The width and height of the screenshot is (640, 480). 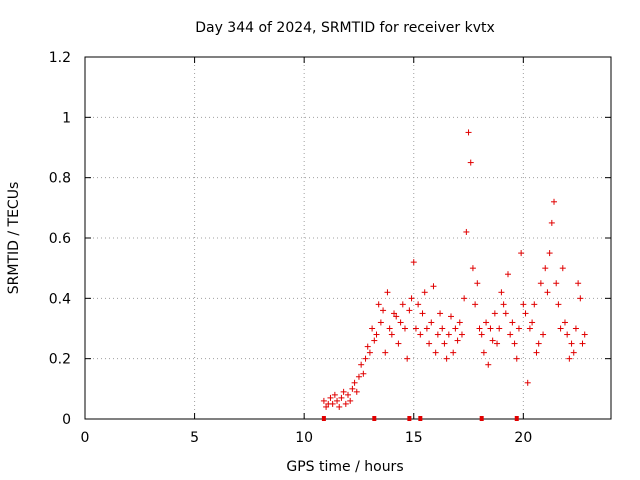 What do you see at coordinates (307, 438) in the screenshot?
I see `x-tick-labels: 0 5 10 15 20` at bounding box center [307, 438].